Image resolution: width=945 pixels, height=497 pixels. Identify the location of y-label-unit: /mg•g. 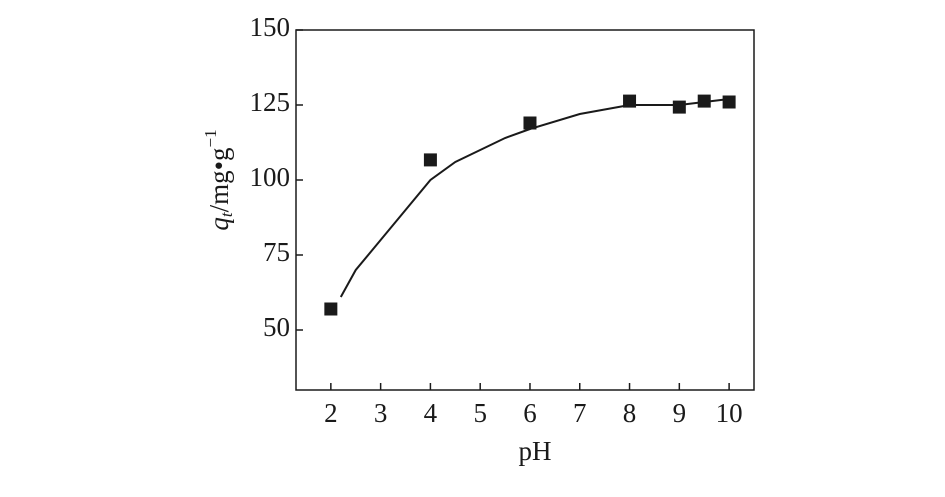
(219, 179).